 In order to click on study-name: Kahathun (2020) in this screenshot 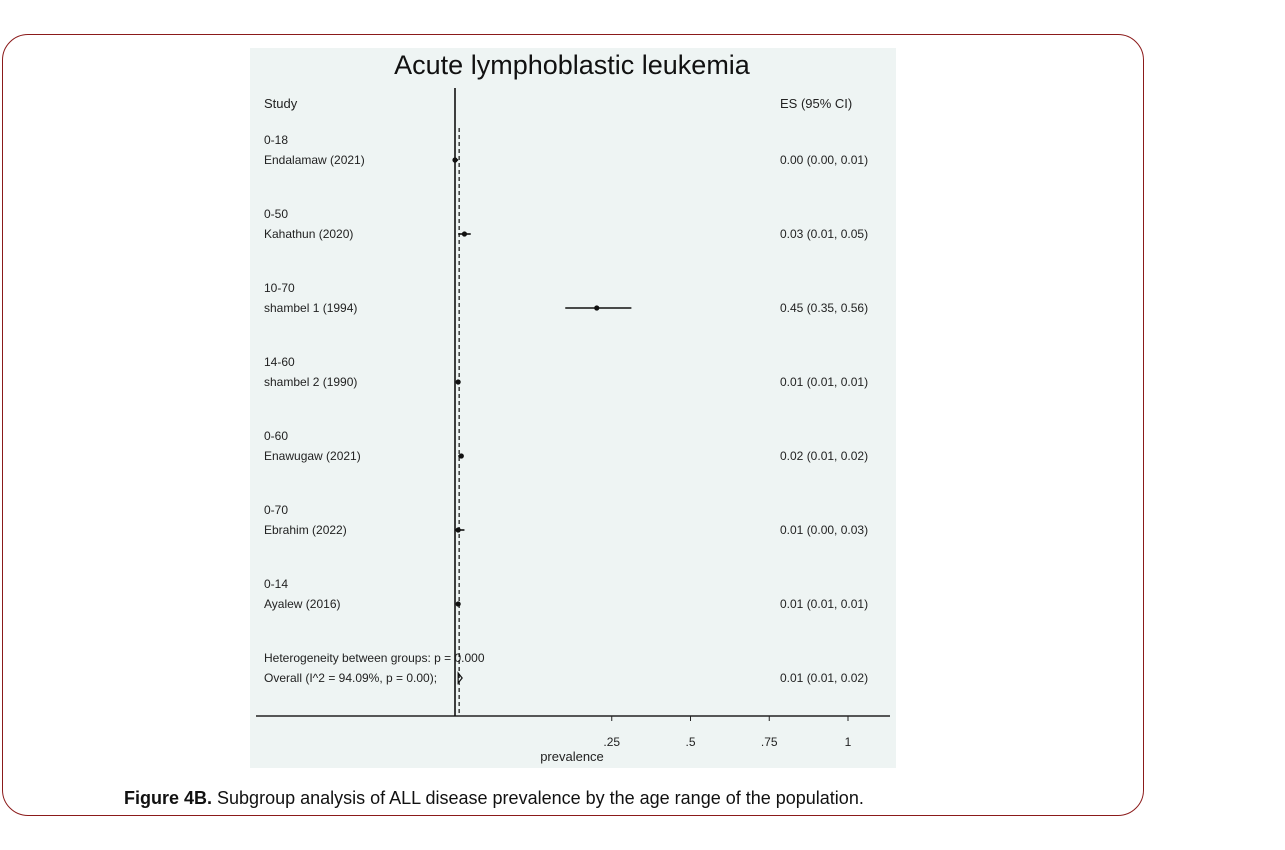, I will do `click(308, 234)`.